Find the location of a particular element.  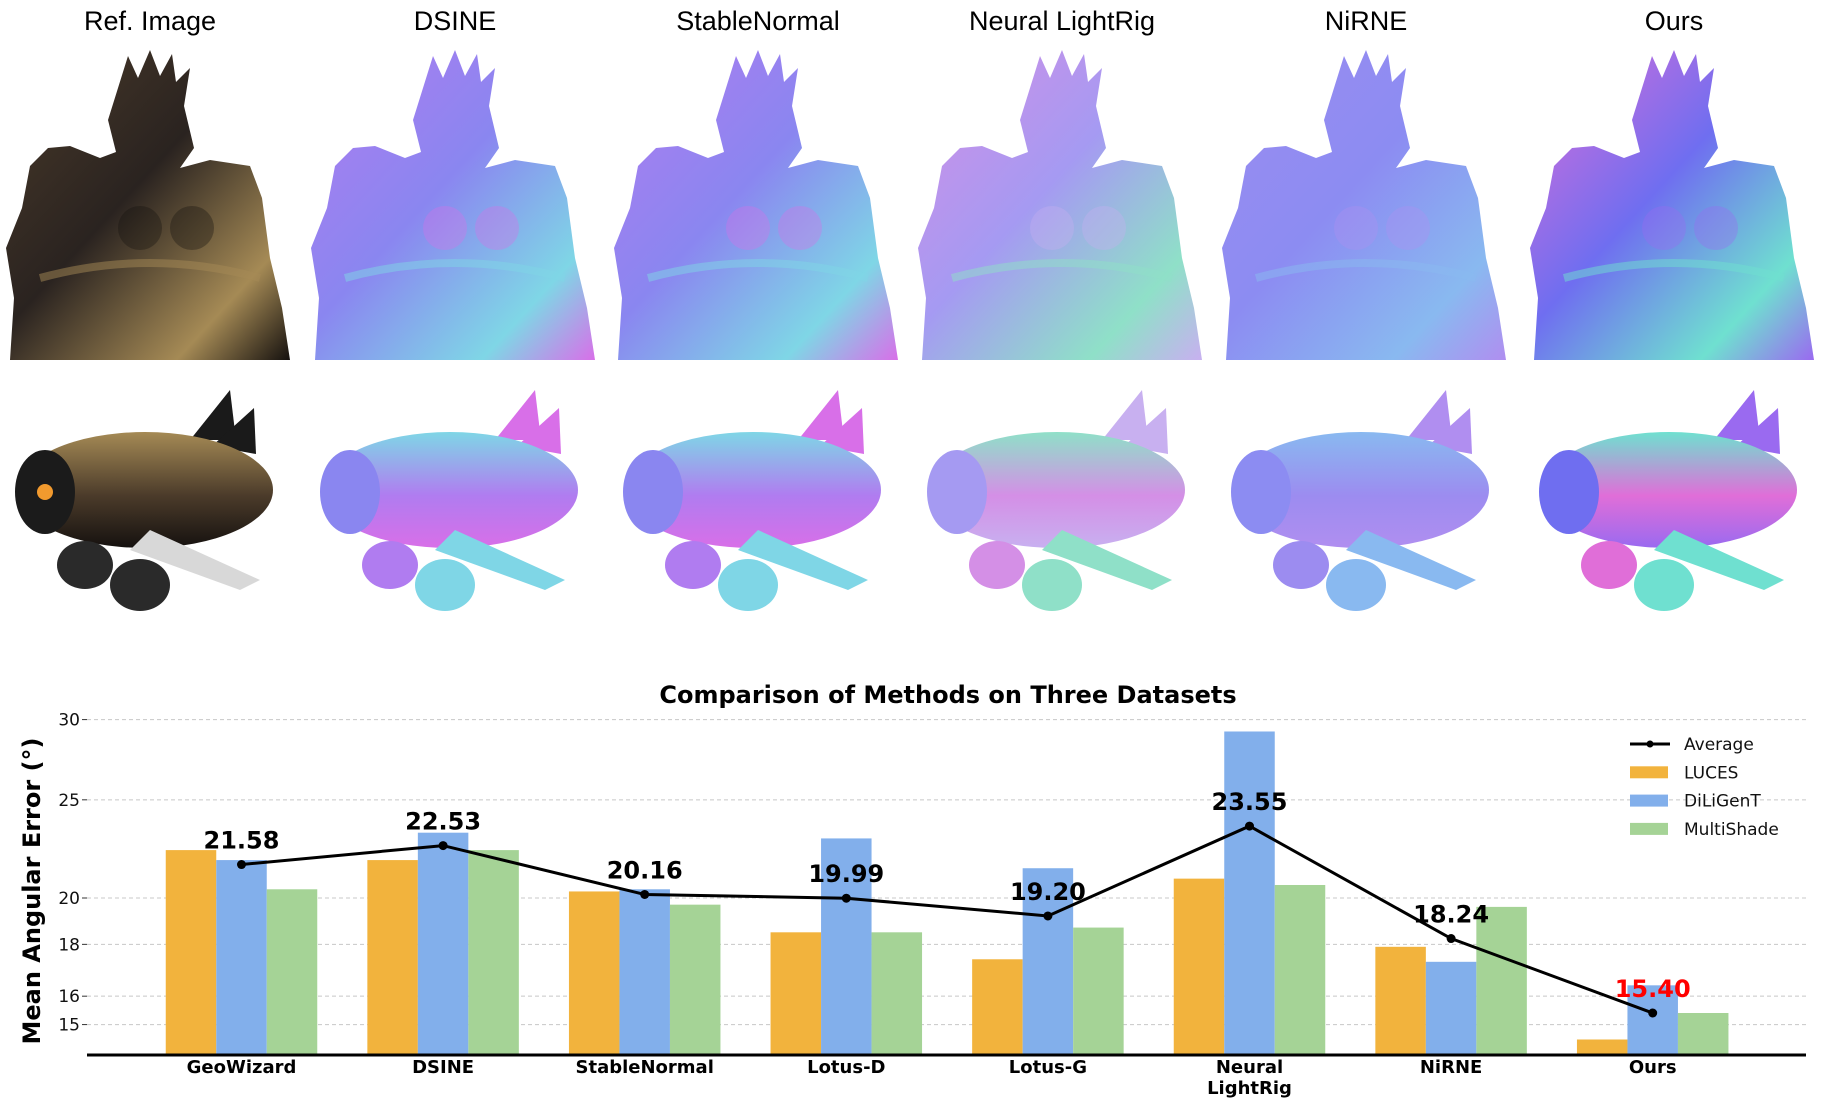

warrior-image-ref-image is located at coordinates (150, 204).